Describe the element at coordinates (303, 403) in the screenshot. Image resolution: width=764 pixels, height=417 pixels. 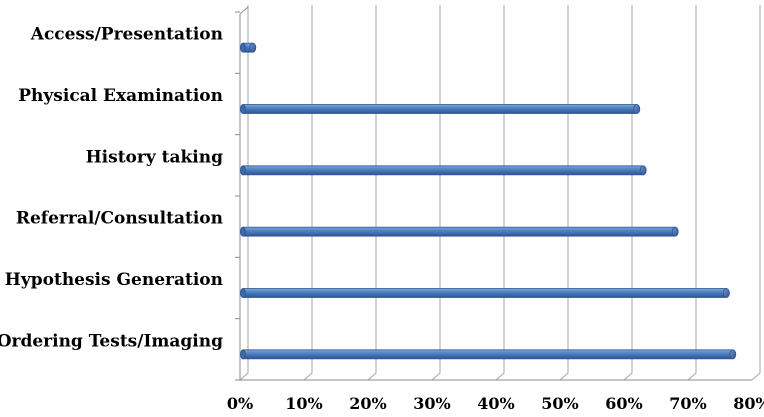
I see `x-tick-label-1: 10%` at that location.